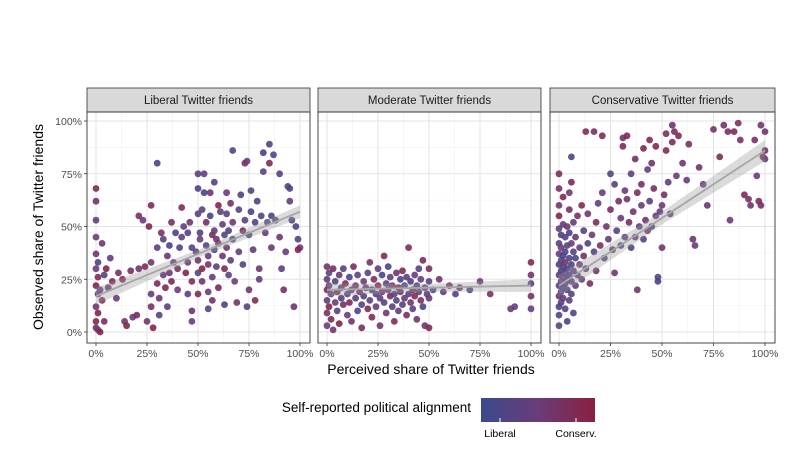 This screenshot has width=812, height=451. Describe the element at coordinates (531, 354) in the screenshot. I see `x-tick-label: 100%` at that location.